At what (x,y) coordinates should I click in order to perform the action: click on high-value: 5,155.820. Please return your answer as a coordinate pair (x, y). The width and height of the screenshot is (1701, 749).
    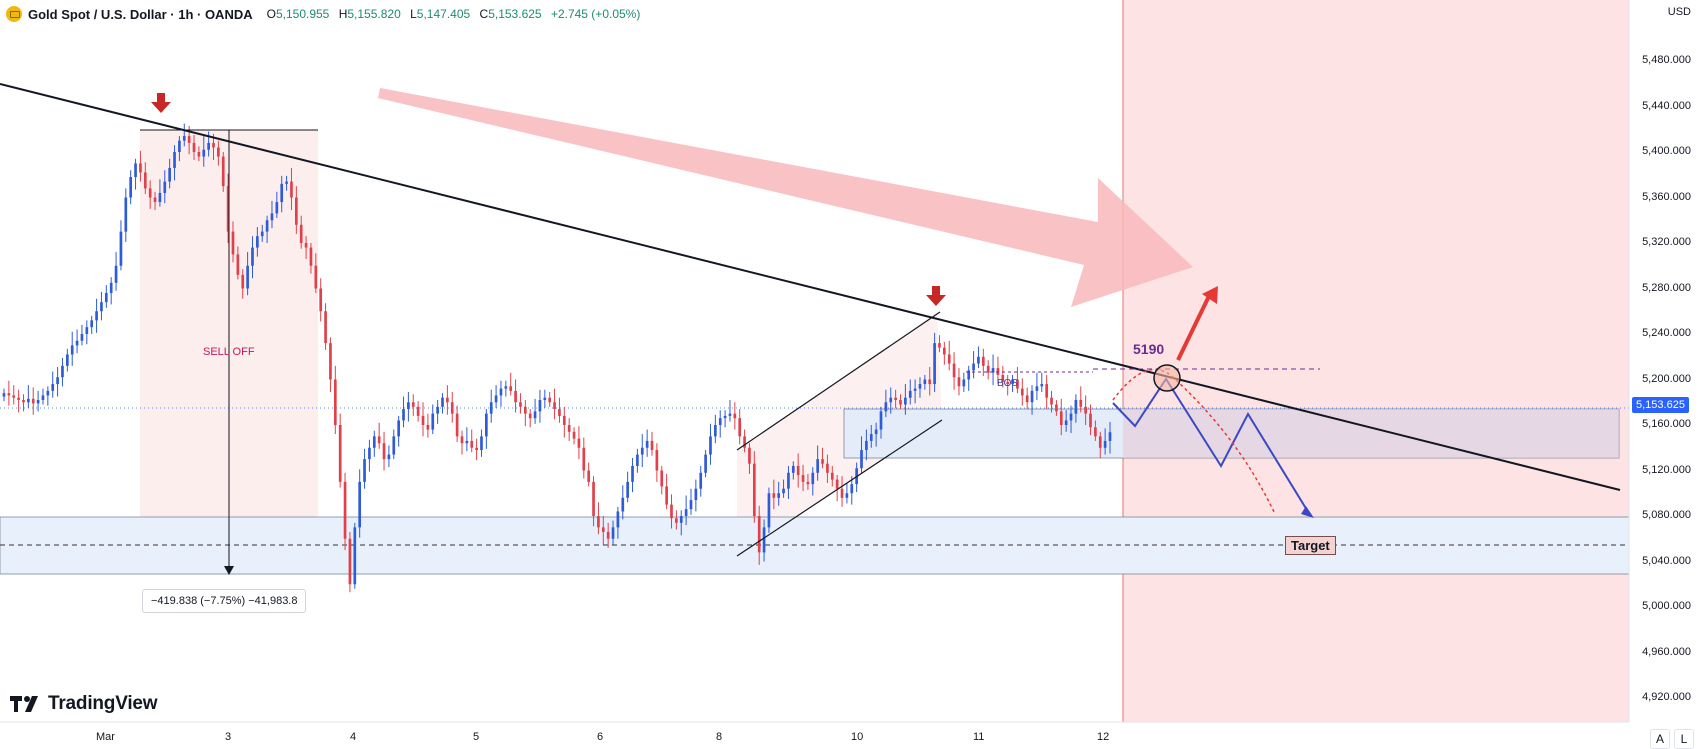
    Looking at the image, I should click on (374, 14).